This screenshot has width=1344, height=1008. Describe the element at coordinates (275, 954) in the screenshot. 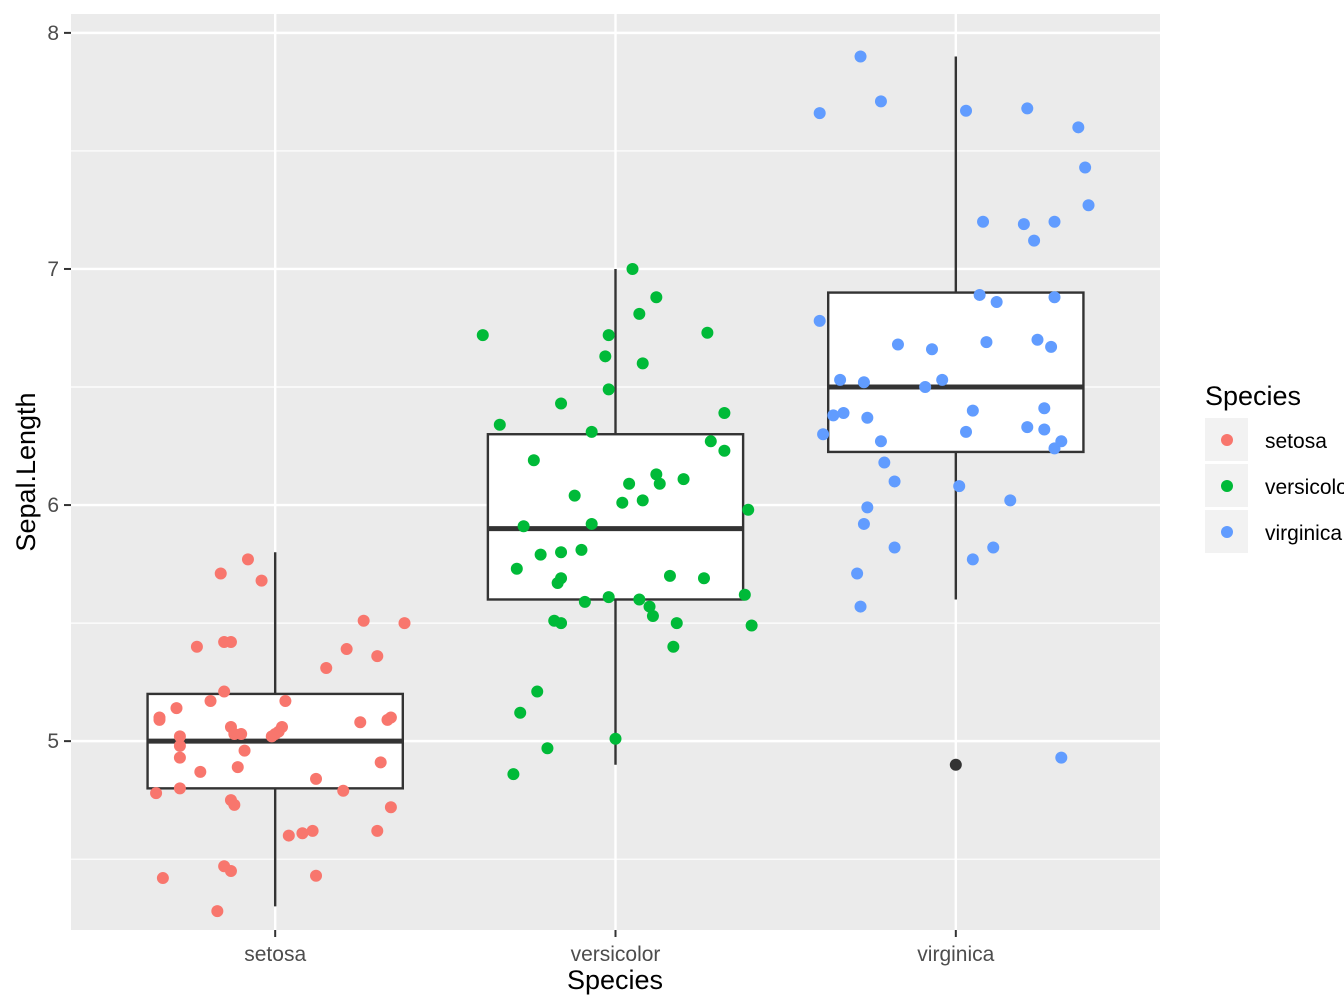

I see `x-tick-label: setosa` at that location.